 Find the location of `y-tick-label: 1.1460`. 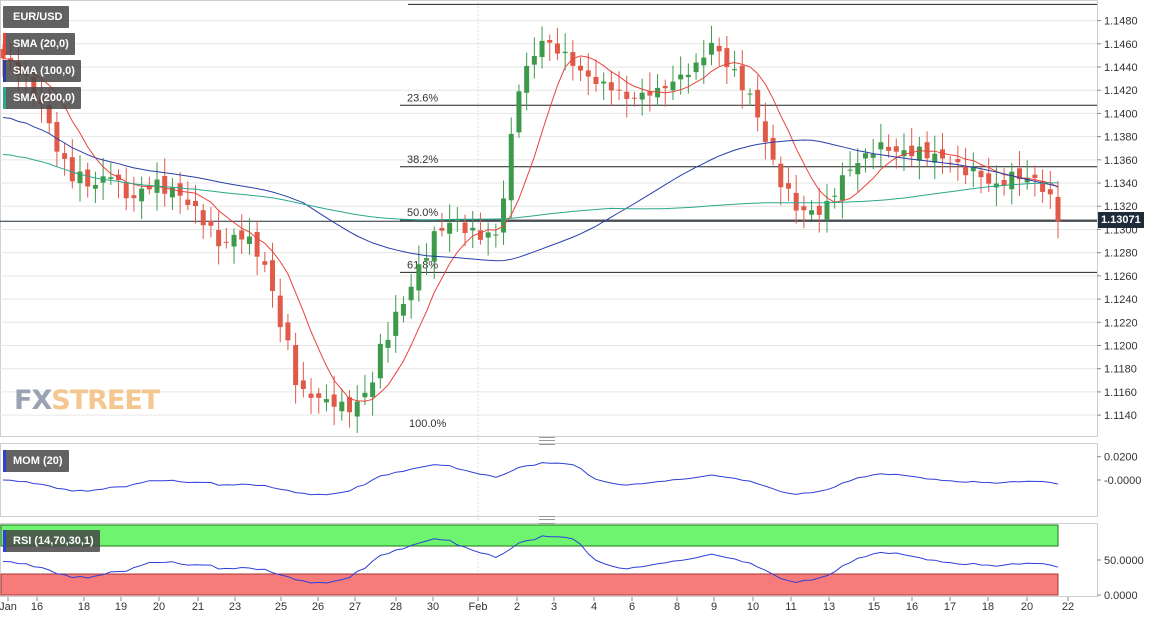

y-tick-label: 1.1460 is located at coordinates (1121, 45).